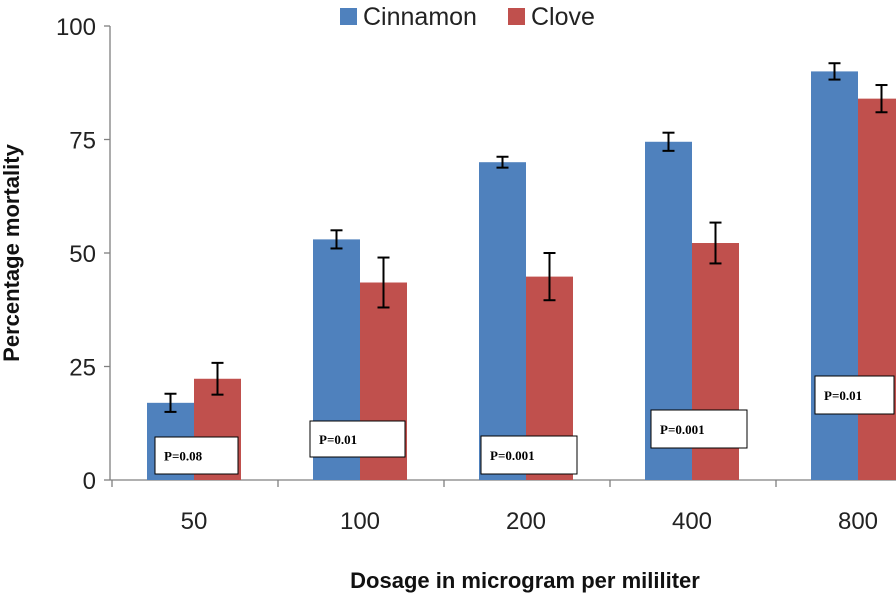 Image resolution: width=896 pixels, height=598 pixels. I want to click on x-tick-label: 50, so click(194, 521).